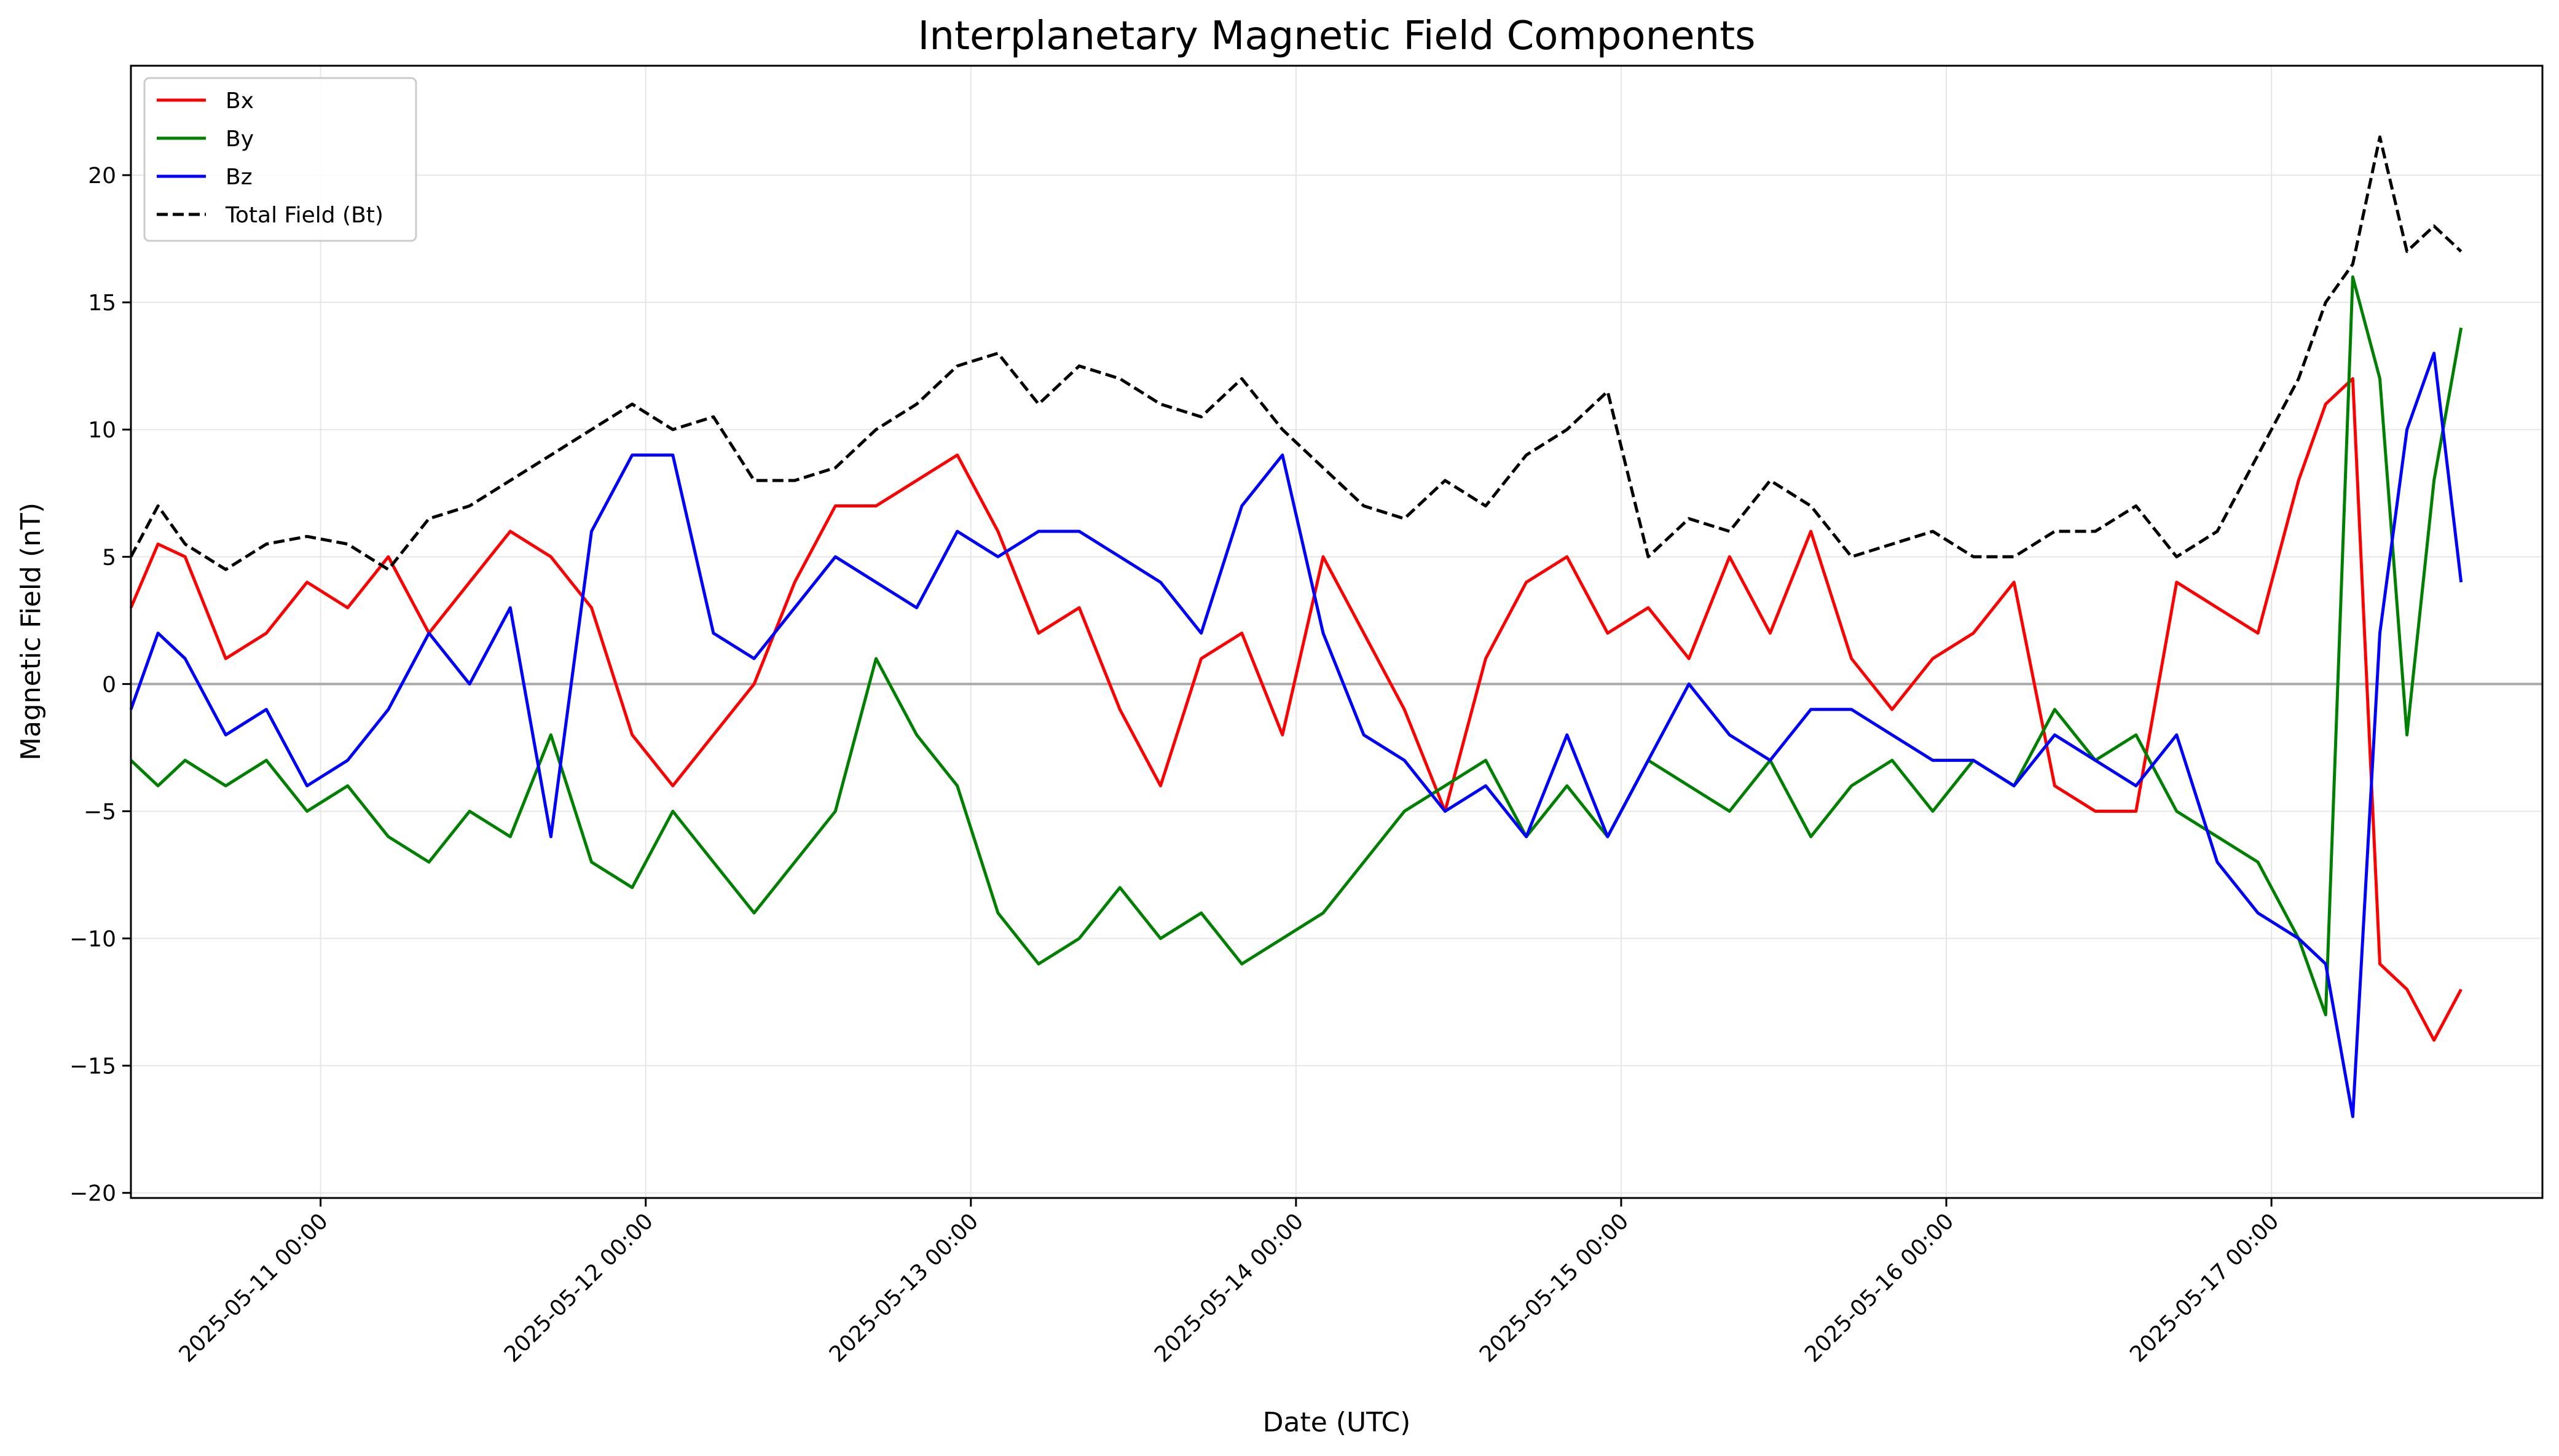 The height and width of the screenshot is (1456, 2559). What do you see at coordinates (1337, 1422) in the screenshot?
I see `x-axis-label: Date (UTC)` at bounding box center [1337, 1422].